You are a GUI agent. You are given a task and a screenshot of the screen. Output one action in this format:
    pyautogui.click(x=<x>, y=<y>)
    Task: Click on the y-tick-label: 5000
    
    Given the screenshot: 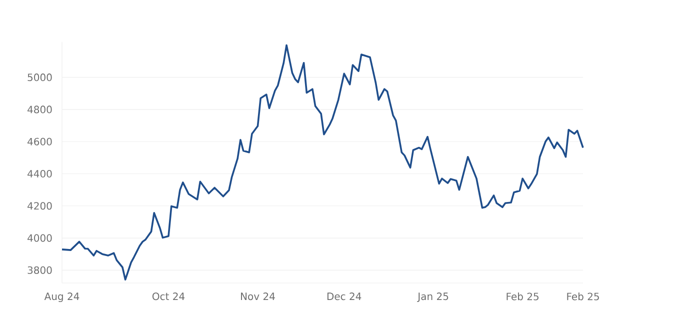 What is the action you would take?
    pyautogui.click(x=40, y=78)
    